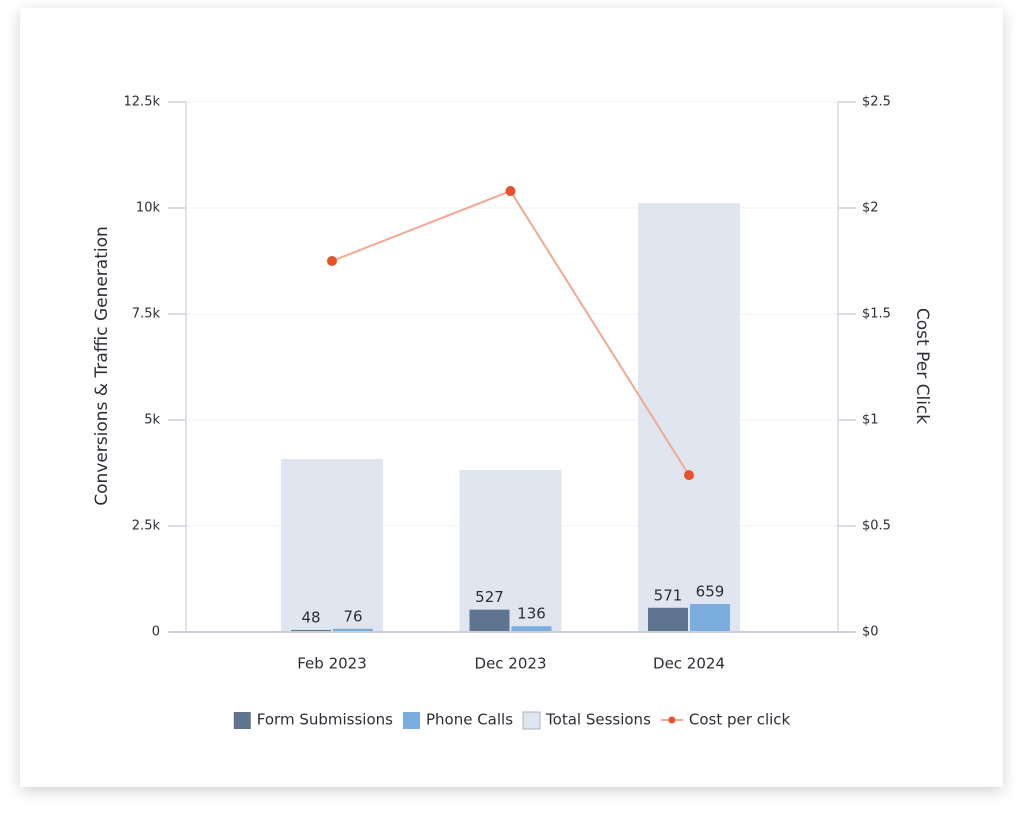 The image size is (1024, 822). Describe the element at coordinates (310, 617) in the screenshot. I see `value-label: 48` at that location.